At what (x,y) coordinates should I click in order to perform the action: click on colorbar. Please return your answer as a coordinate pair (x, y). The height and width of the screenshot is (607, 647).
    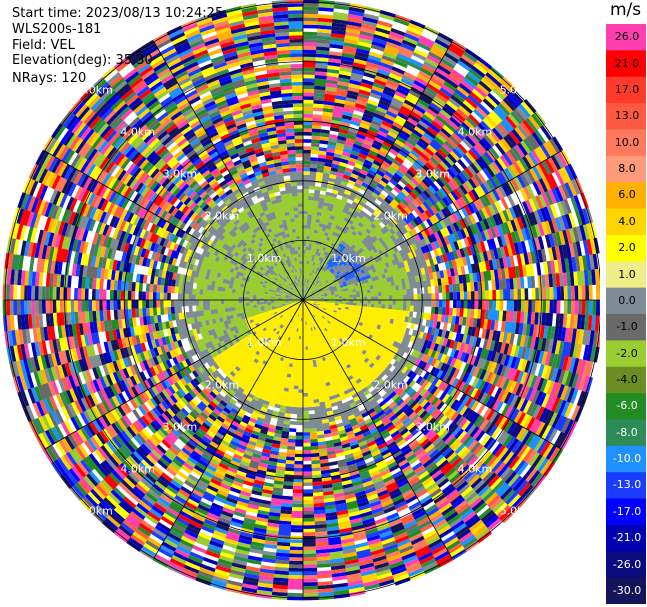
    Looking at the image, I should click on (626, 314).